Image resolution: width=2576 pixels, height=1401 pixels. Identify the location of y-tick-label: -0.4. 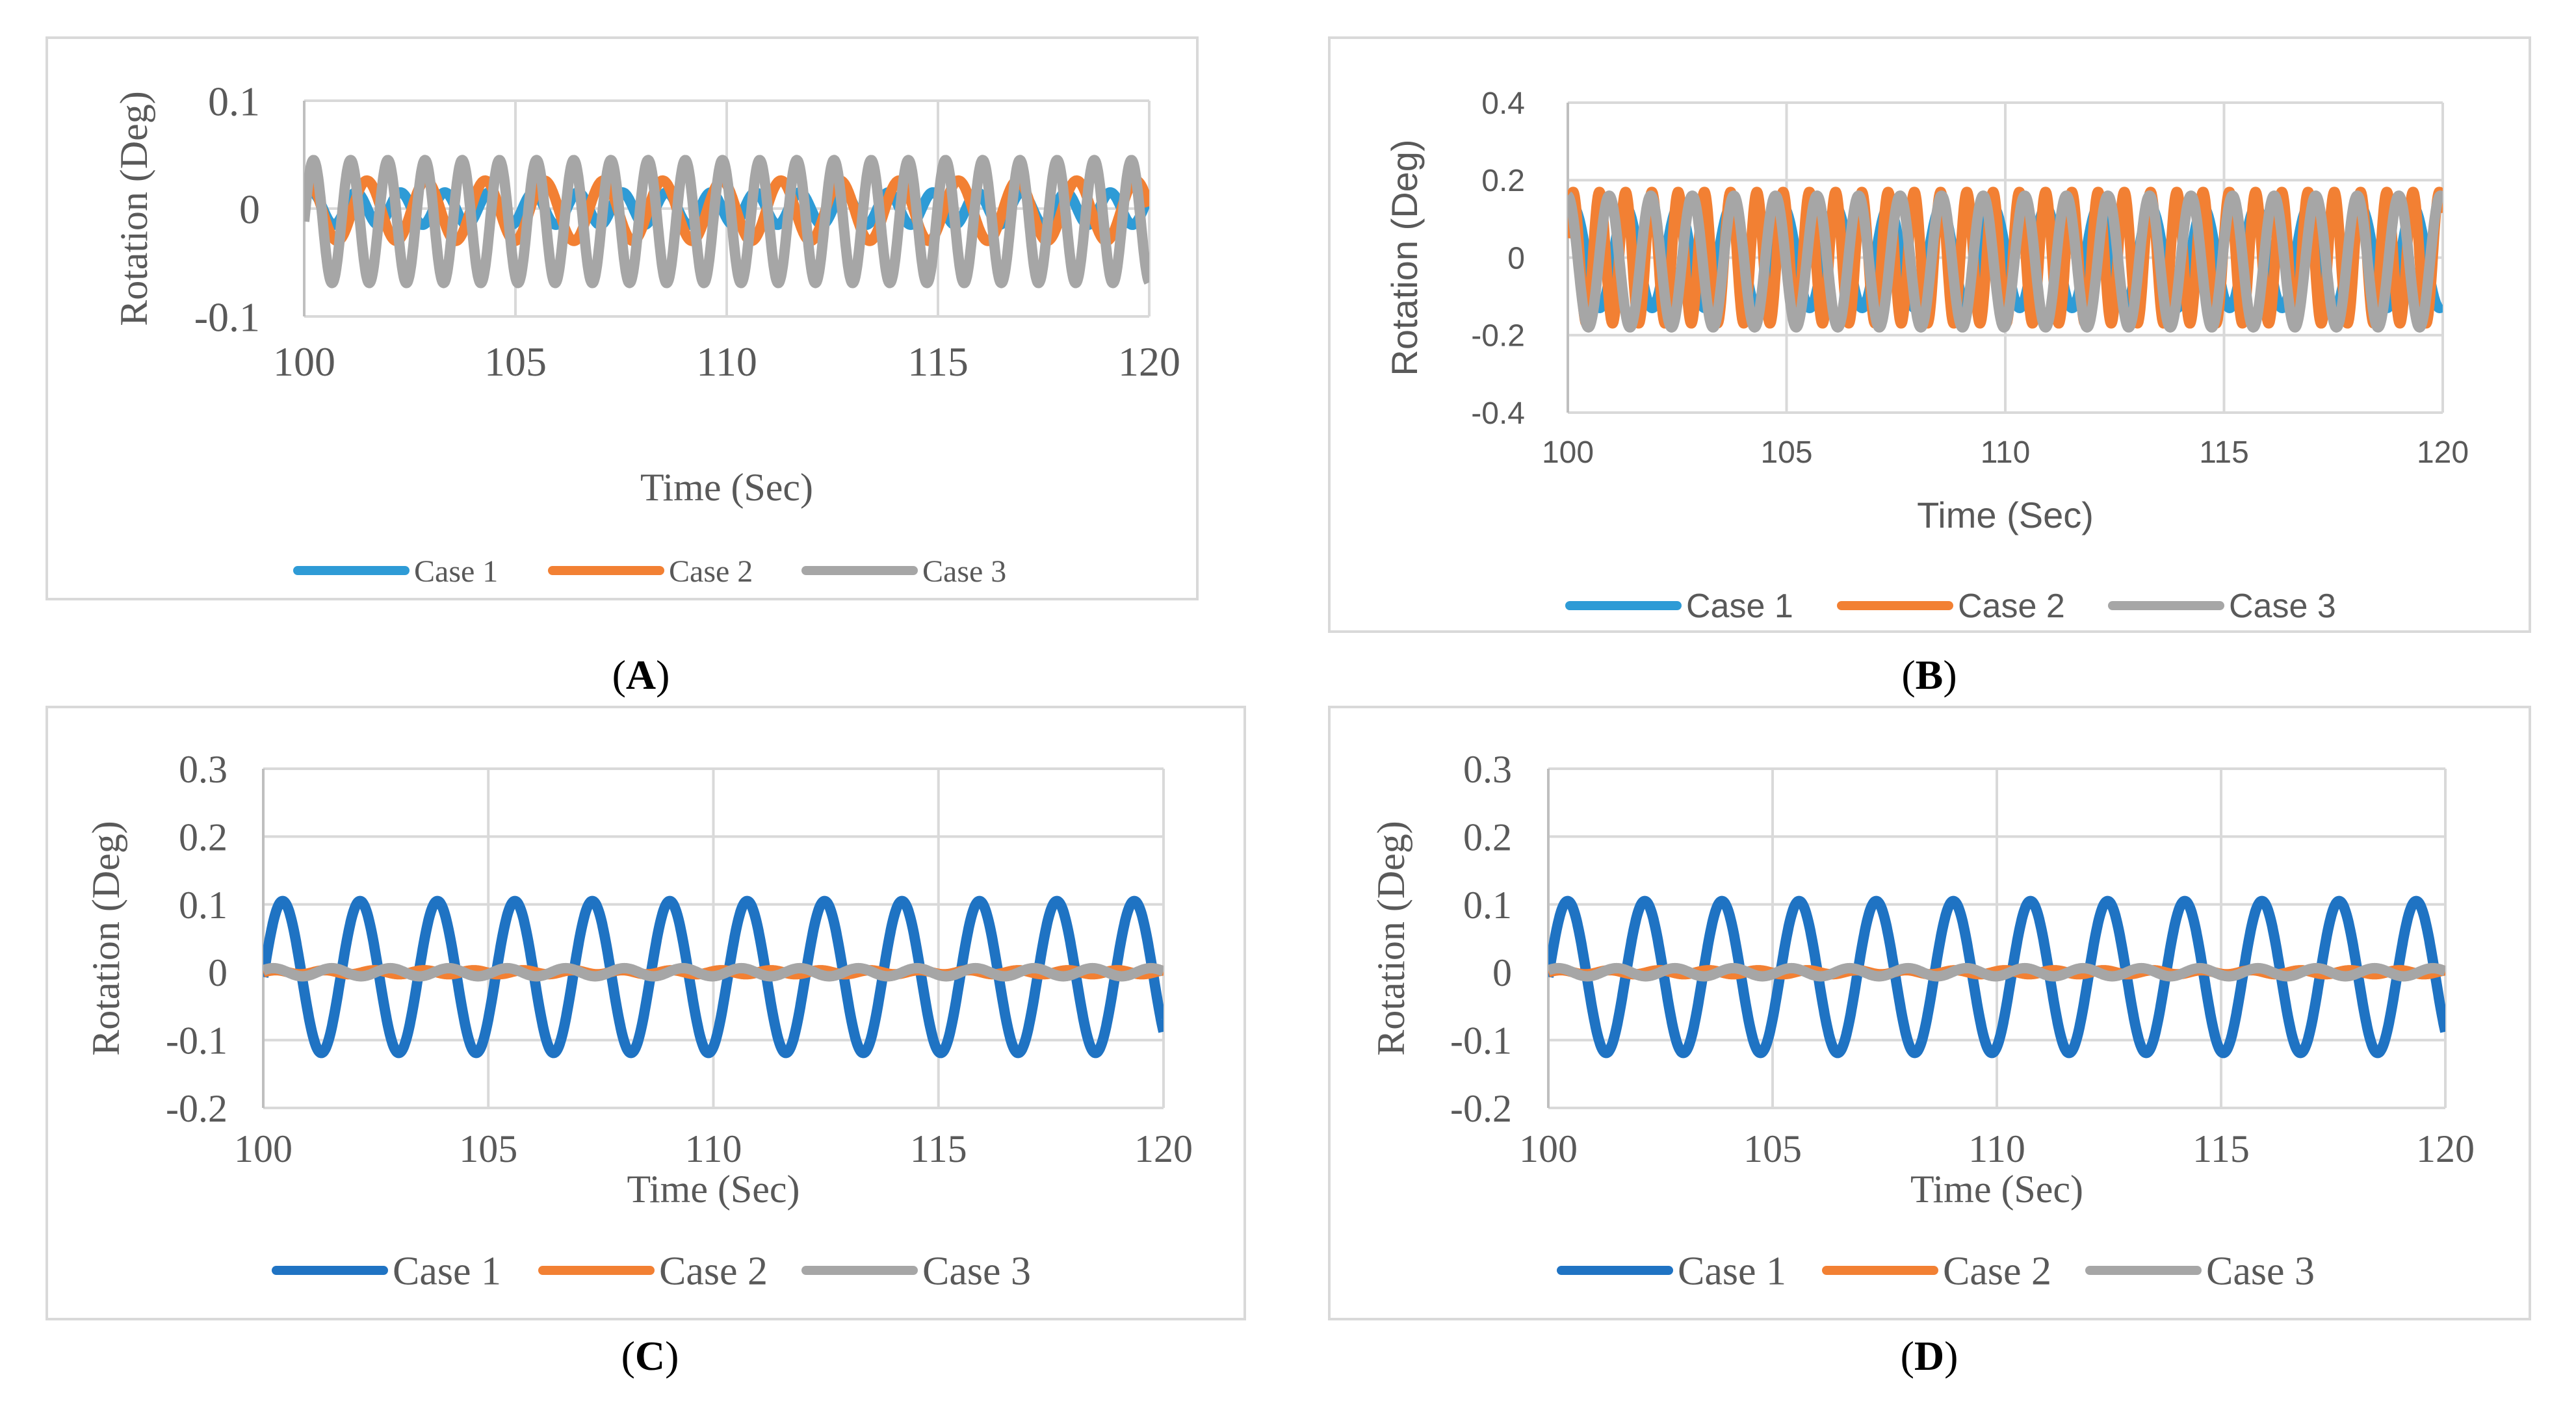
(1498, 413).